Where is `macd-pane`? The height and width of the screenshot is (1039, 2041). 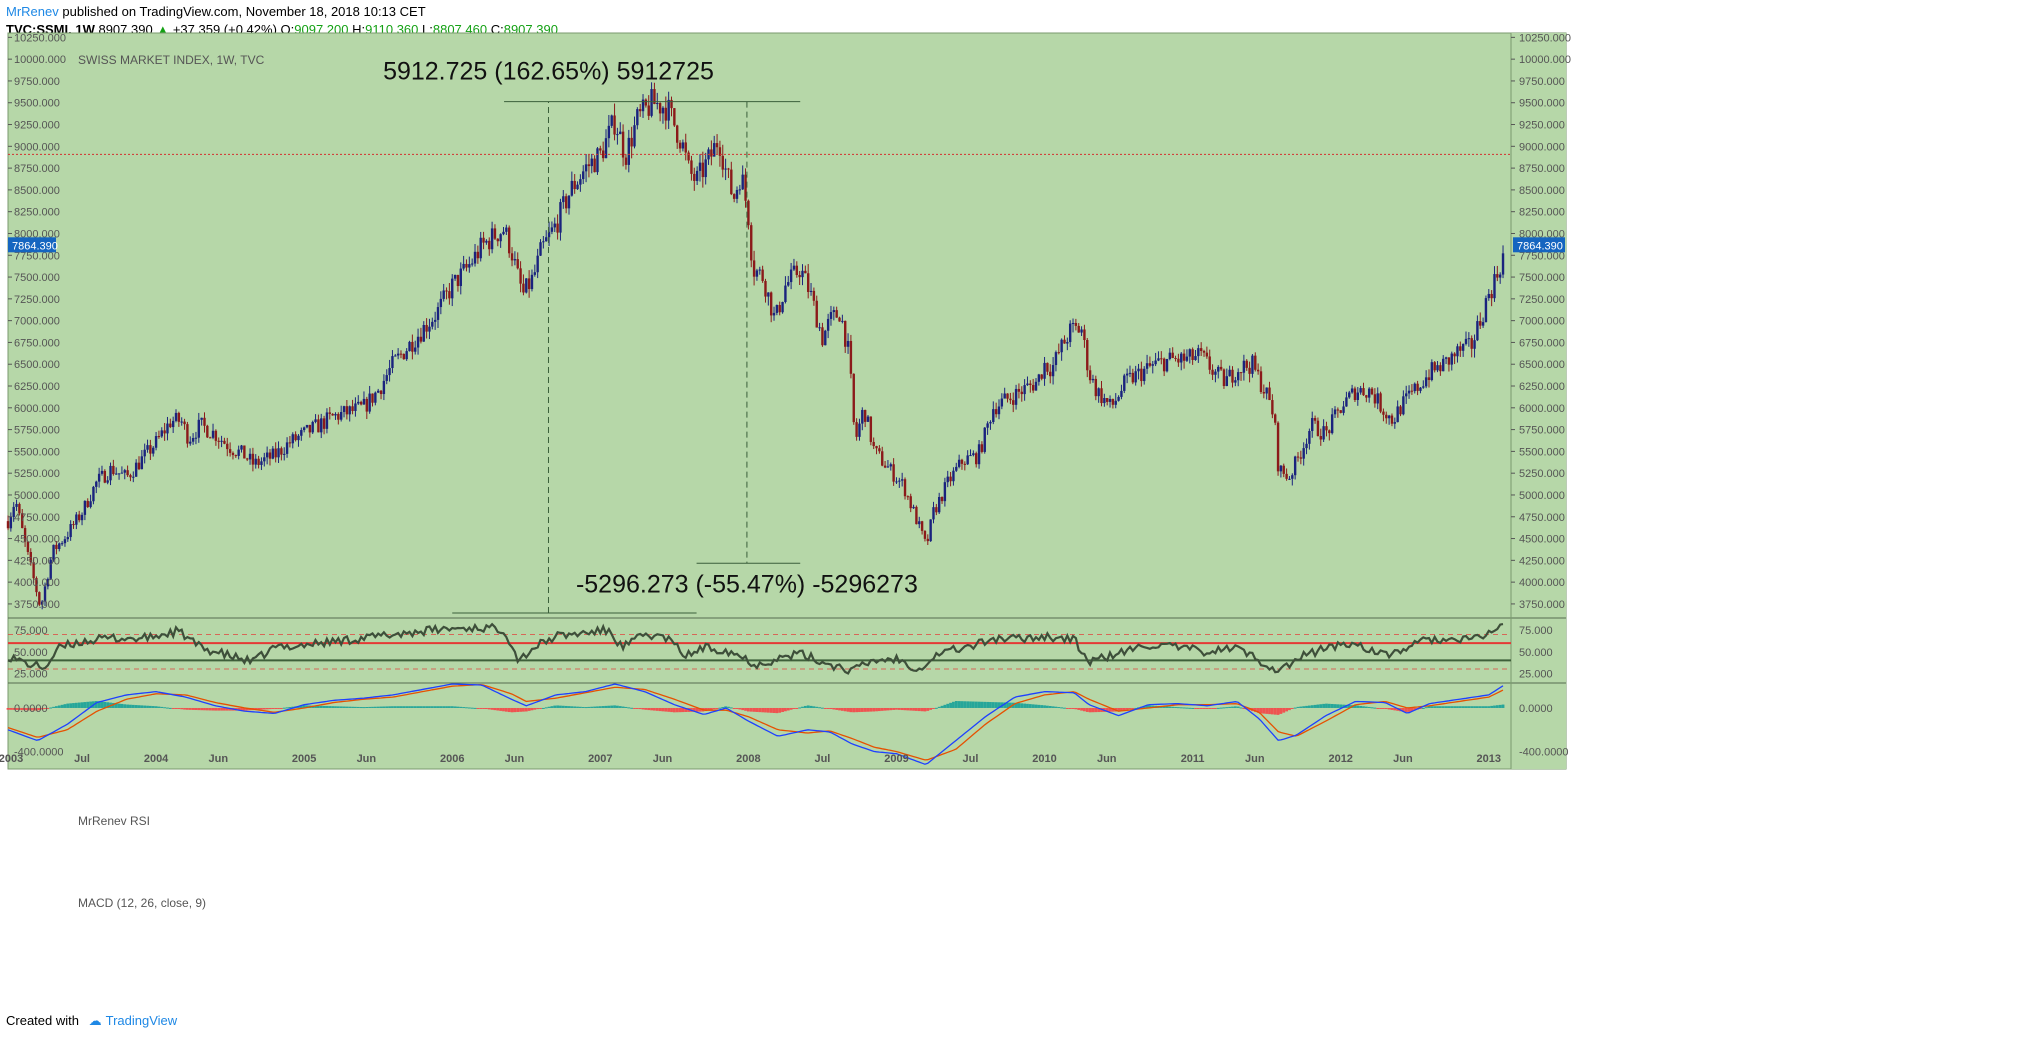 macd-pane is located at coordinates (755, 724).